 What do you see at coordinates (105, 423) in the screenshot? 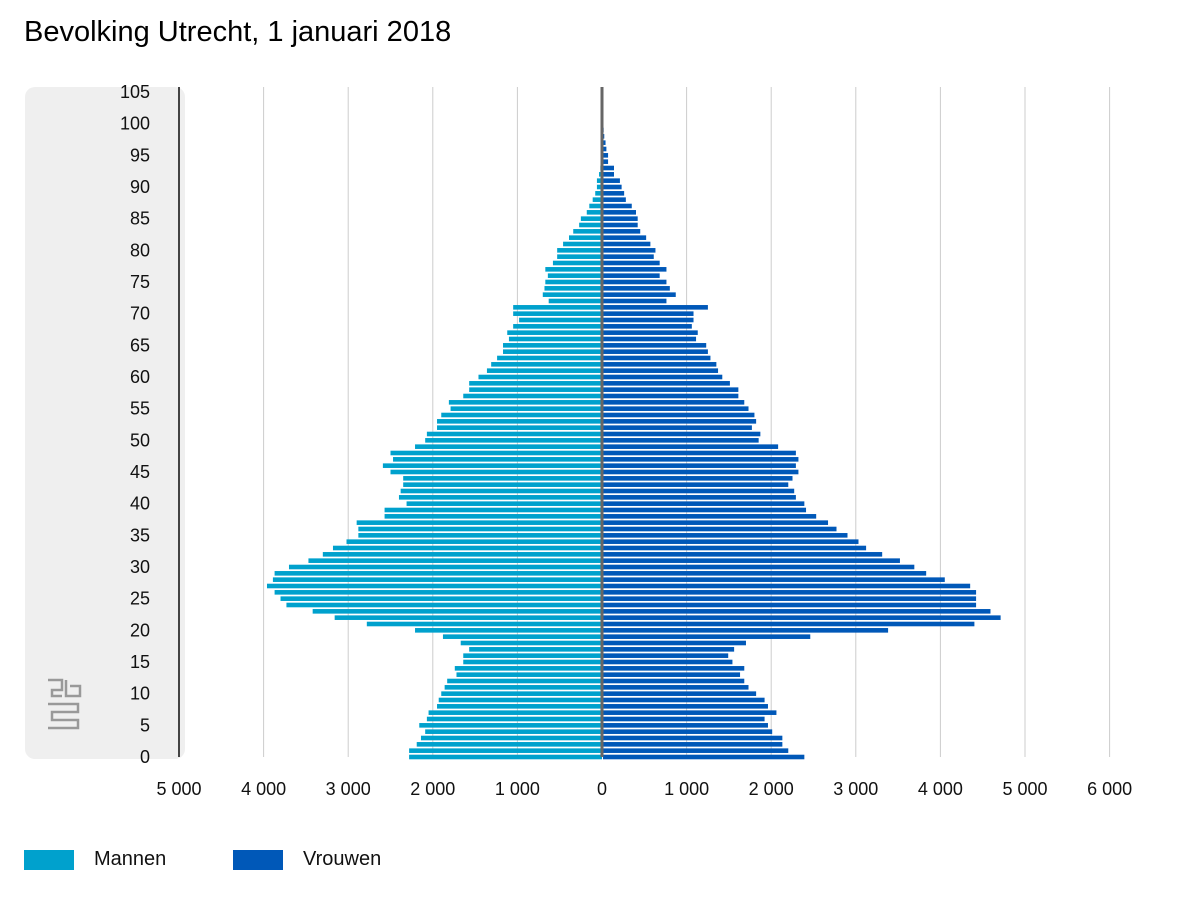
I see `y-axis-panel` at bounding box center [105, 423].